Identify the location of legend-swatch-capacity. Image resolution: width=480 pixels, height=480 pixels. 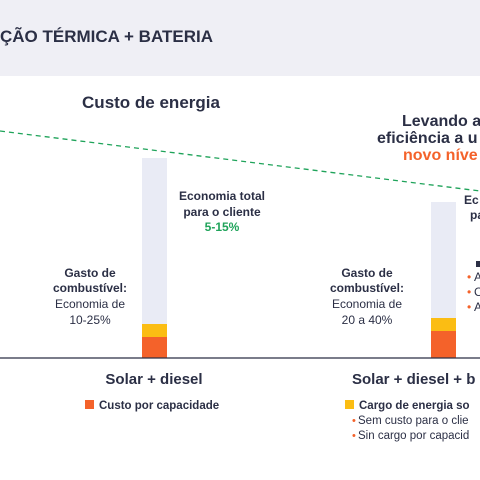
(89, 404).